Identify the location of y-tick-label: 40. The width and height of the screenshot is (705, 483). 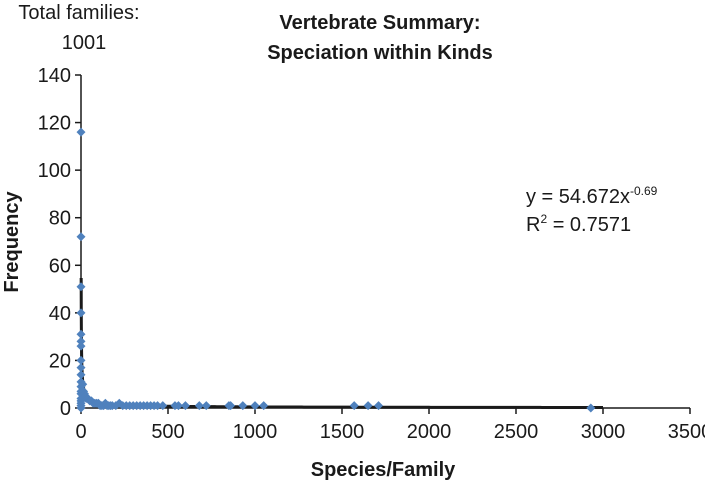
(60, 314).